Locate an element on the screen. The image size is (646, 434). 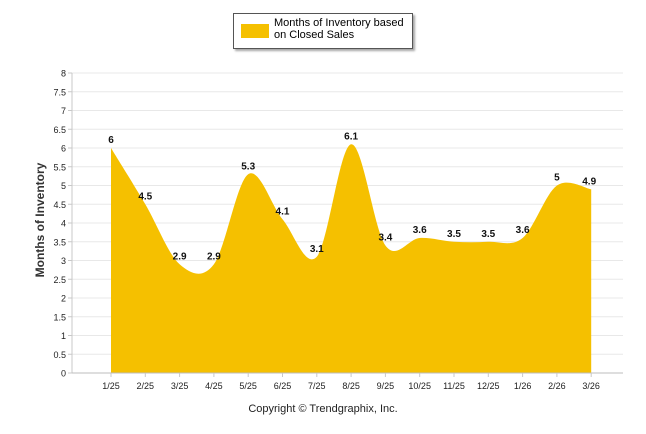
x-tick-label: 2/26 is located at coordinates (557, 386).